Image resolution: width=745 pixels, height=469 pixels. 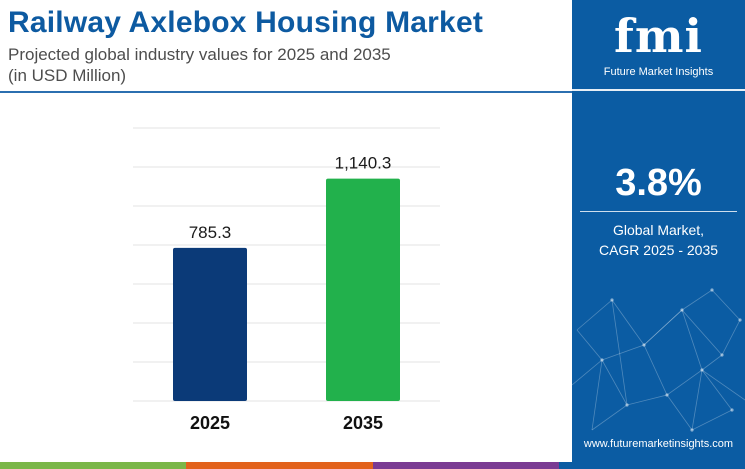 I want to click on bar-2025, so click(x=210, y=324).